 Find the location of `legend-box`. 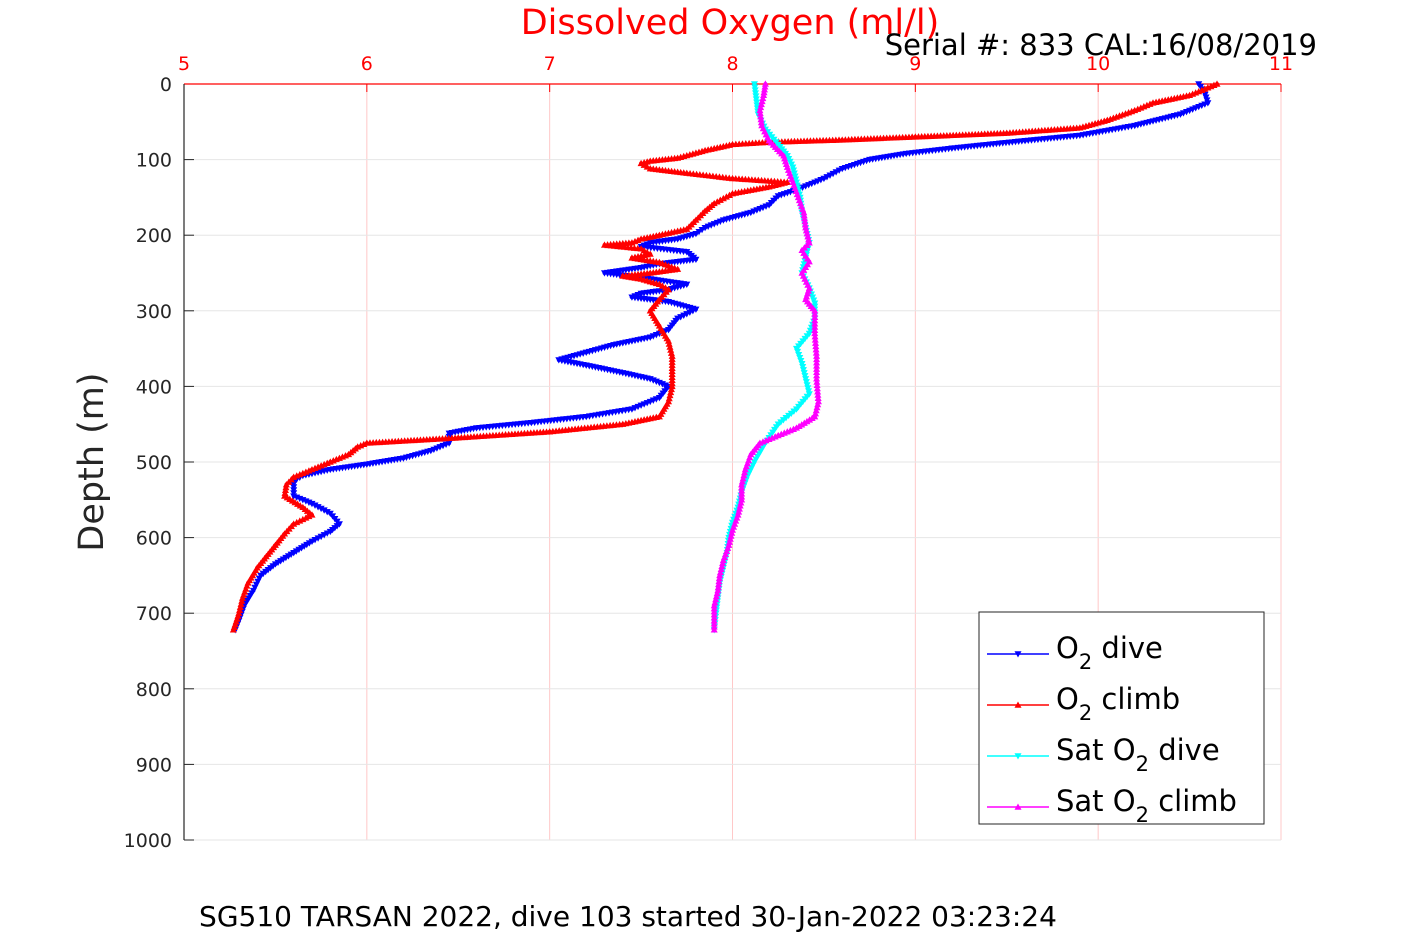

legend-box is located at coordinates (1121, 718).